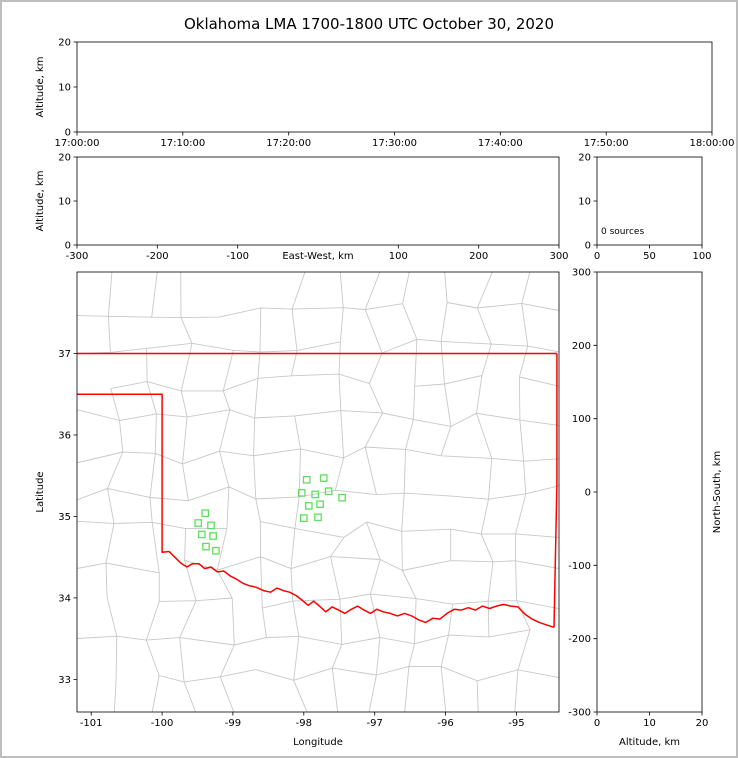 This screenshot has width=738, height=758. Describe the element at coordinates (233, 723) in the screenshot. I see `x-tick-label: -99` at that location.